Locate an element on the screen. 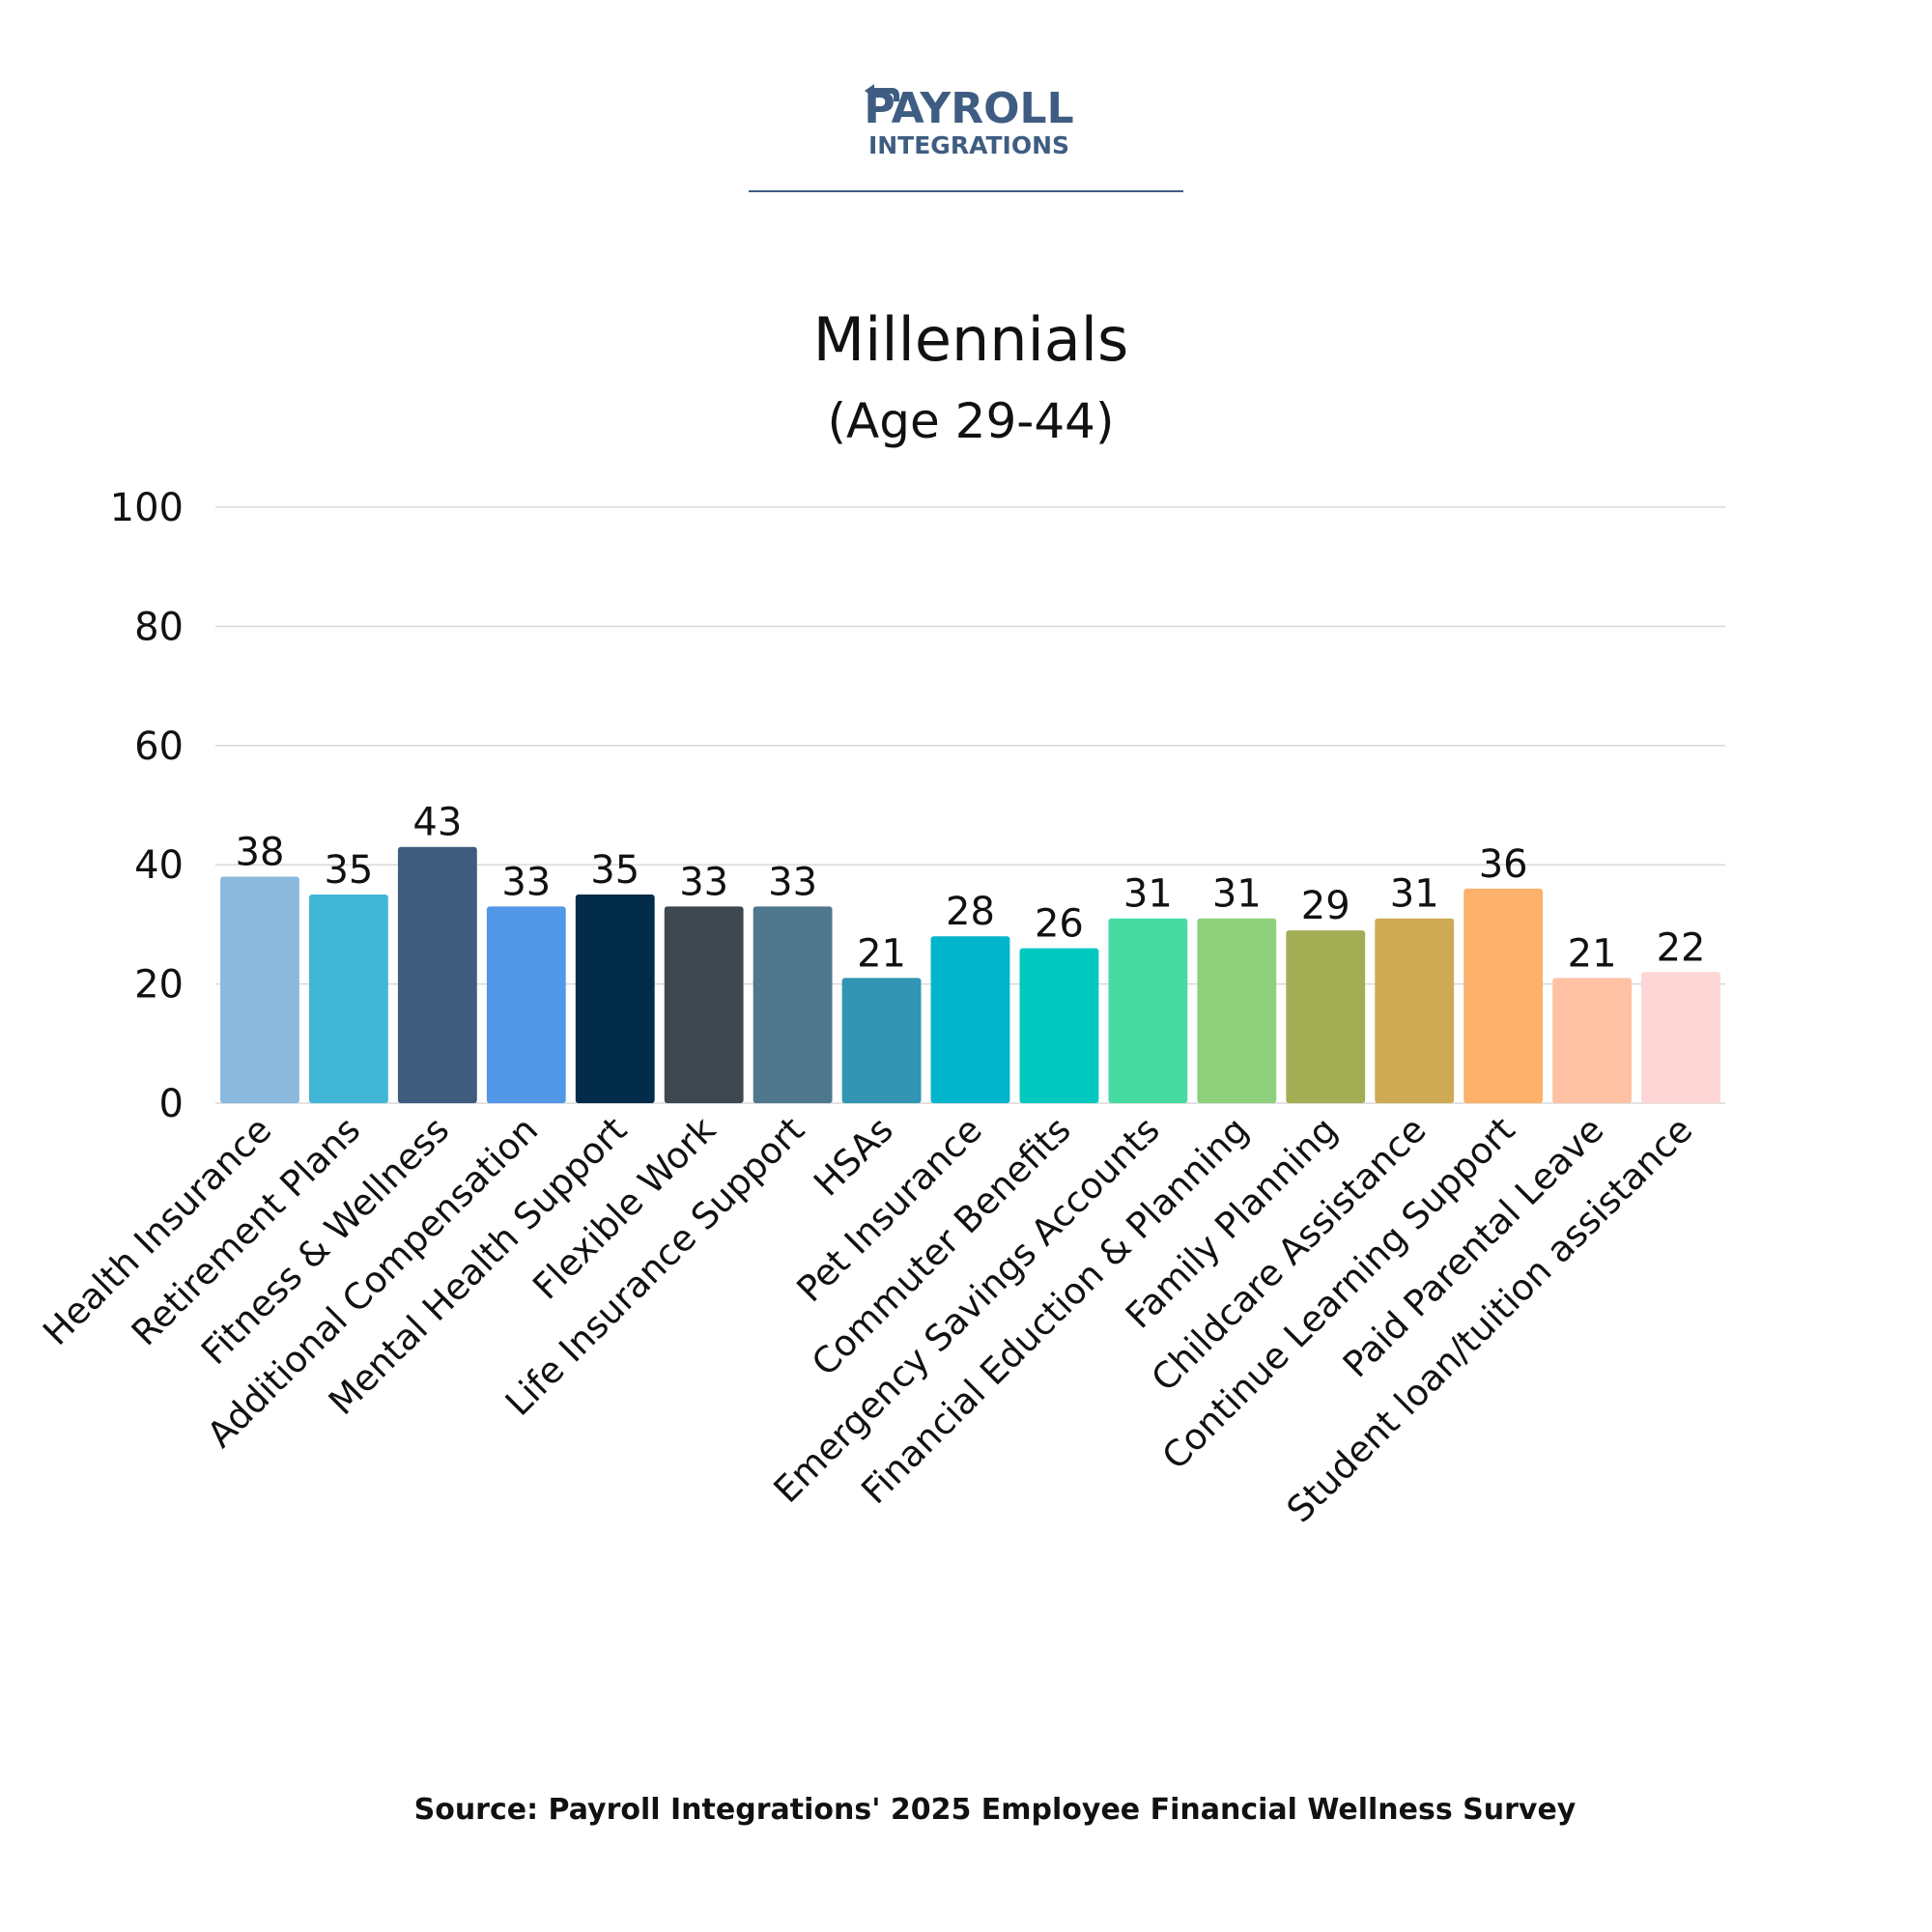 The image size is (1932, 1932). bars is located at coordinates (970, 974).